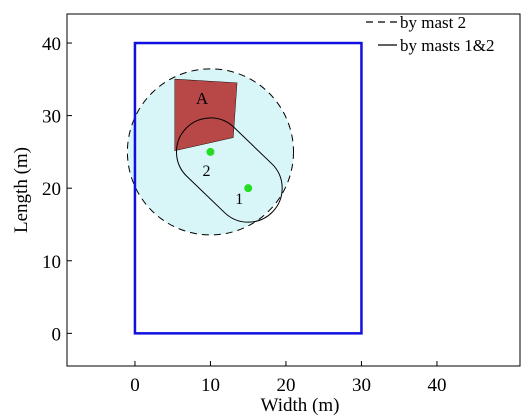 Image resolution: width=527 pixels, height=416 pixels. What do you see at coordinates (51, 117) in the screenshot?
I see `y-tick-label: 30` at bounding box center [51, 117].